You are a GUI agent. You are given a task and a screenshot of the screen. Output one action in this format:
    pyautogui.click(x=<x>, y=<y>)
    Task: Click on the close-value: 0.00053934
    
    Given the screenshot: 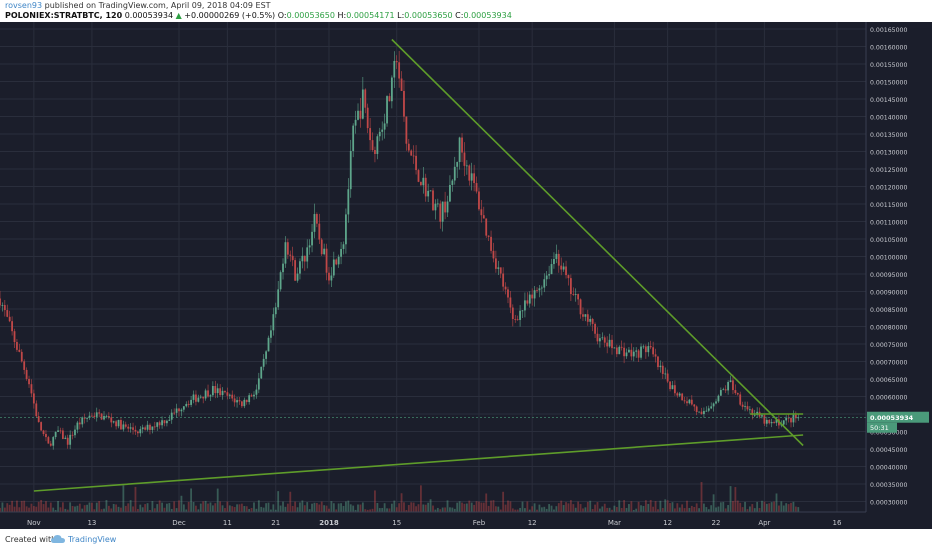 What is the action you would take?
    pyautogui.click(x=487, y=15)
    